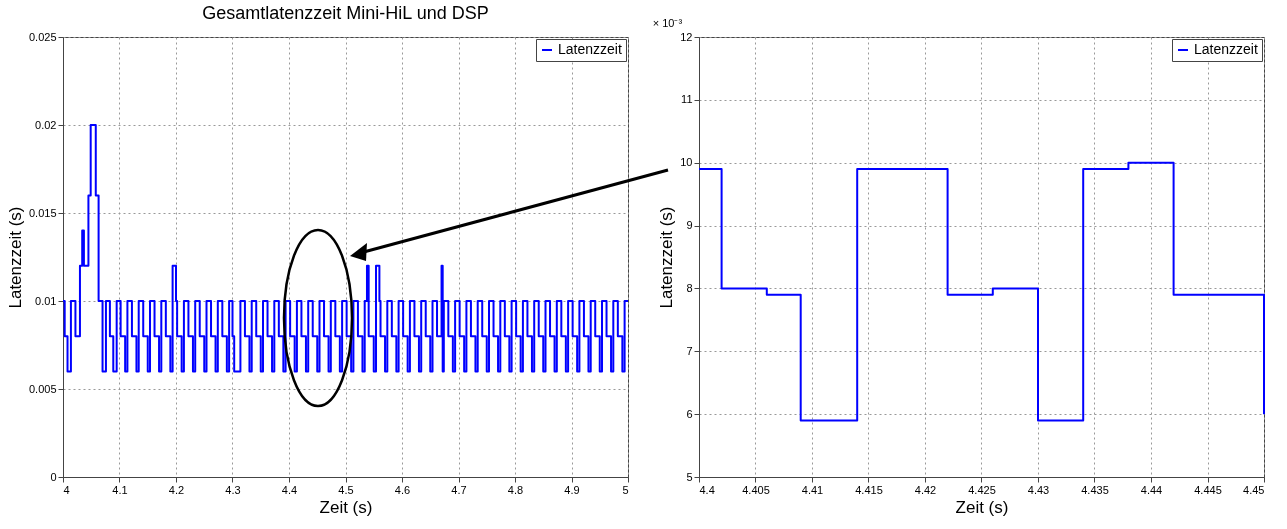  I want to click on y-tick-label: 0.025, so click(42, 36).